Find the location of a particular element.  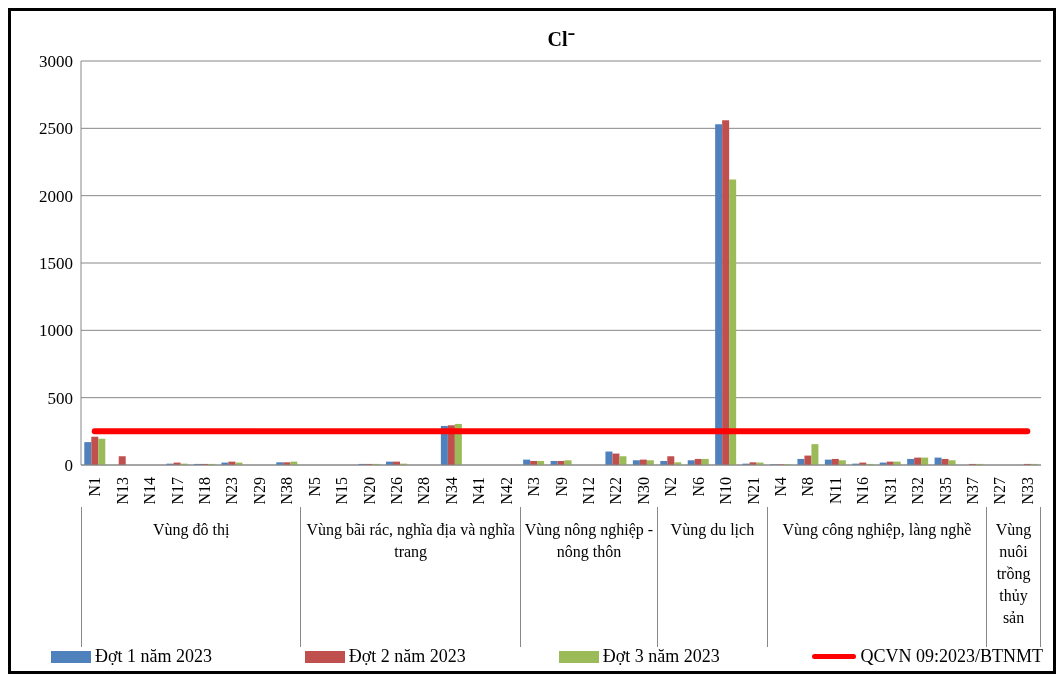

x-tick-label: N12 is located at coordinates (588, 491).